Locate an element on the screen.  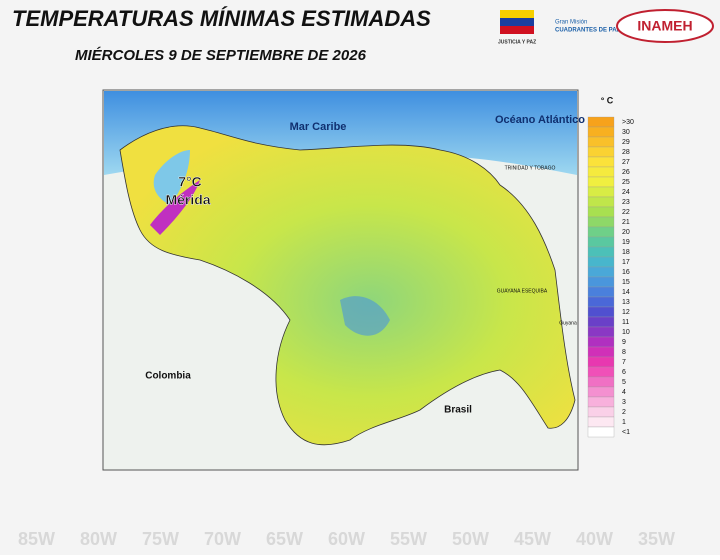
legend-label: 2 is located at coordinates (624, 412).